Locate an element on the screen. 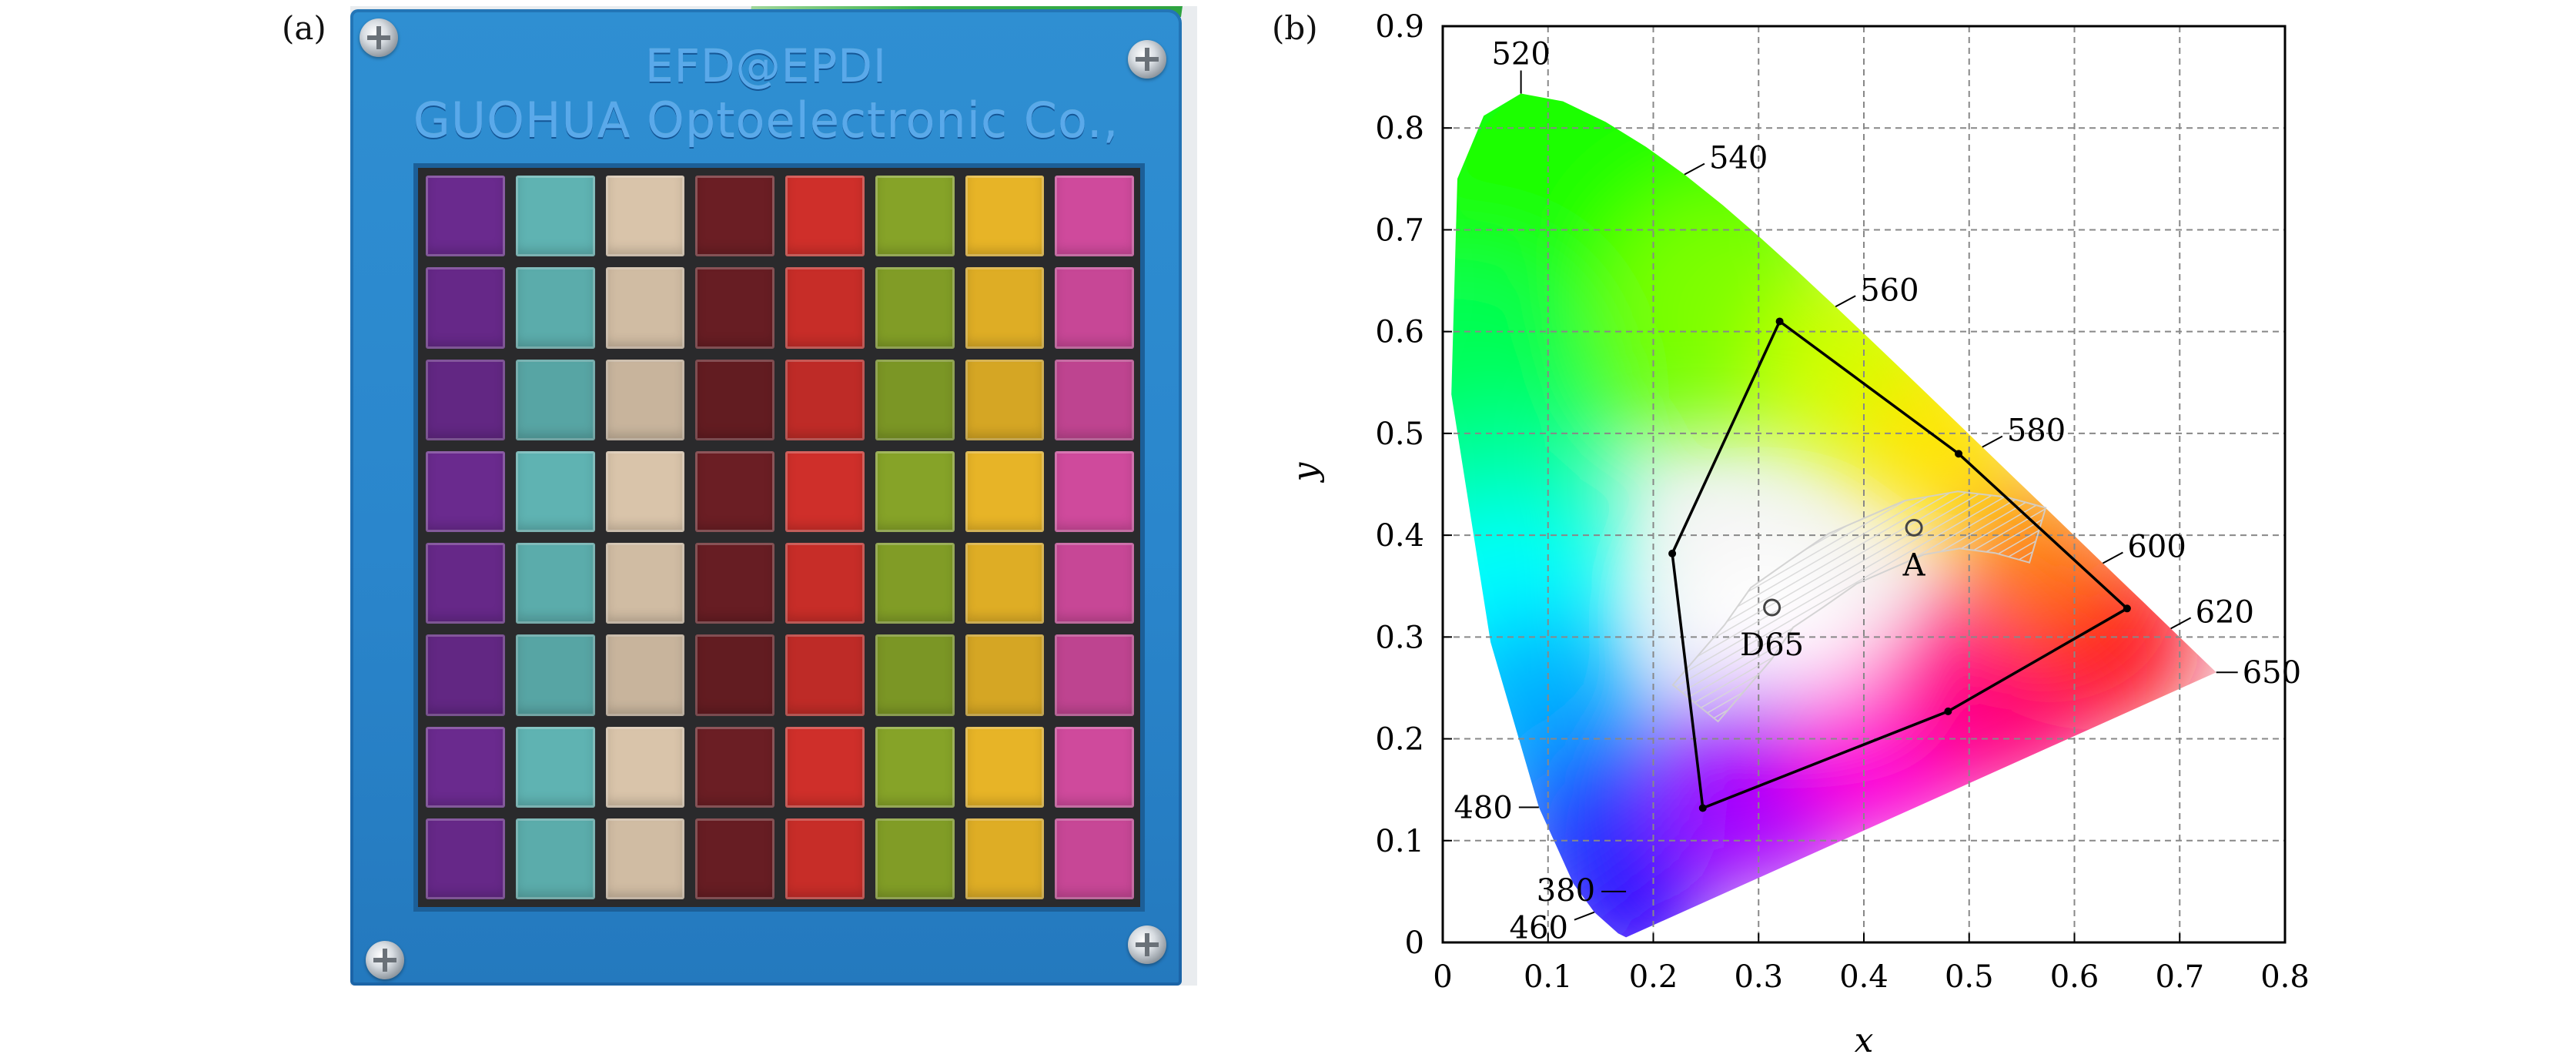 This screenshot has width=2576, height=1061. x-tick-label: 0.1 is located at coordinates (1549, 977).